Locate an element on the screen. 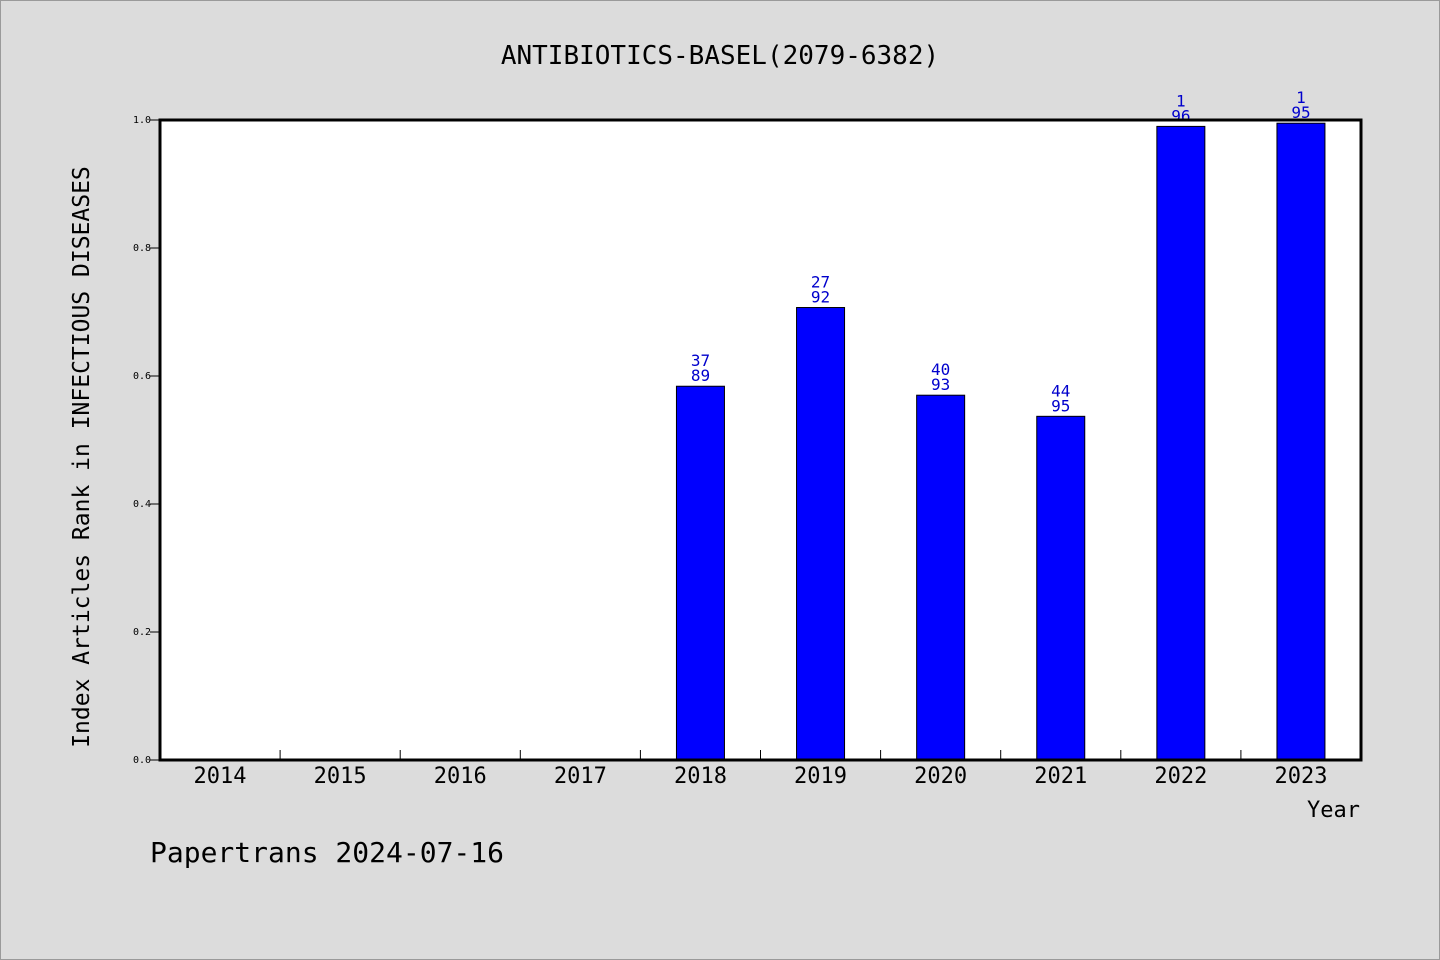 The image size is (1440, 960). x-tick-label: 2021 is located at coordinates (1060, 776).